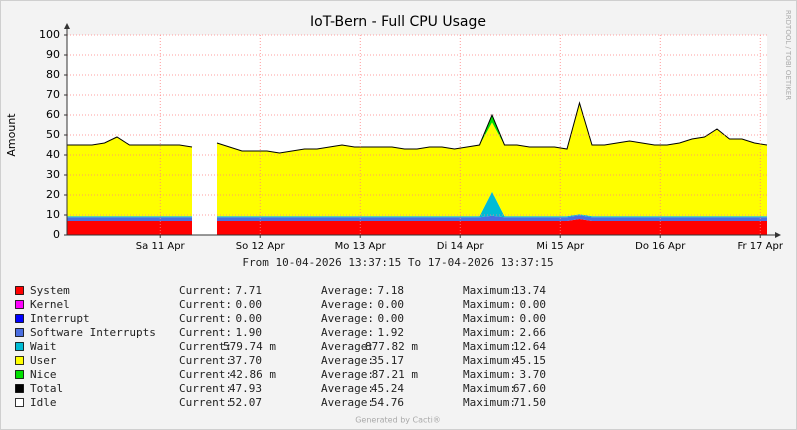 The height and width of the screenshot is (430, 797). Describe the element at coordinates (245, 388) in the screenshot. I see `stat-value: 47.93` at that location.